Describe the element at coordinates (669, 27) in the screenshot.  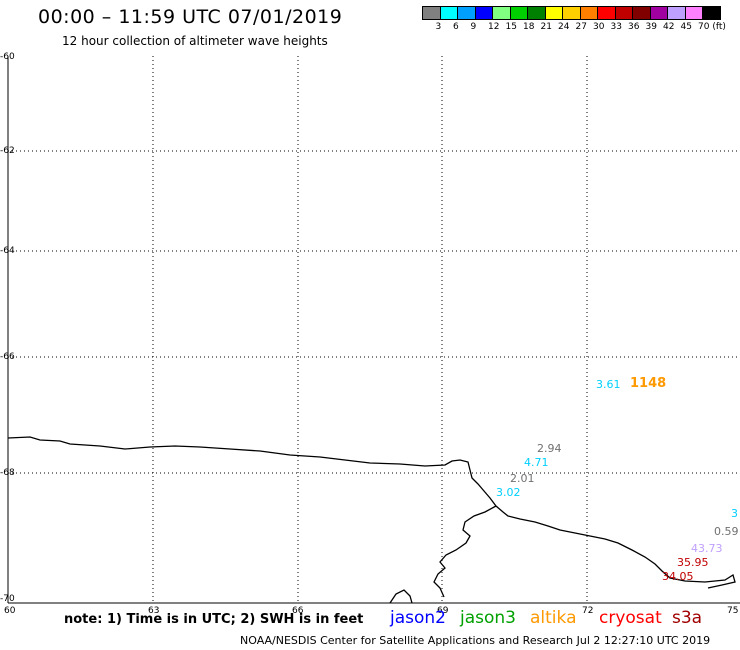
I see `color-scale-label: 42` at that location.